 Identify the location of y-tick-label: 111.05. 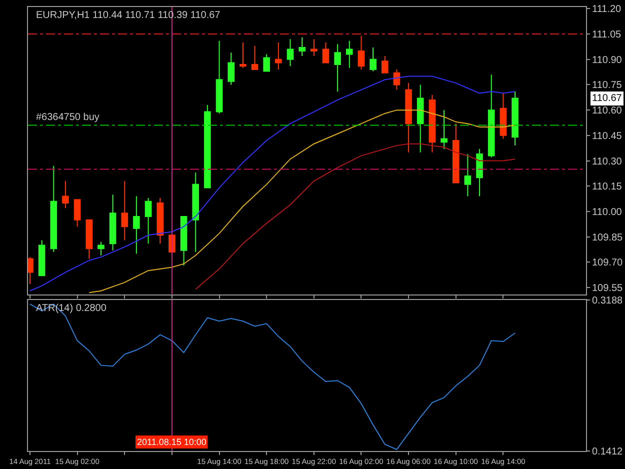
(607, 35).